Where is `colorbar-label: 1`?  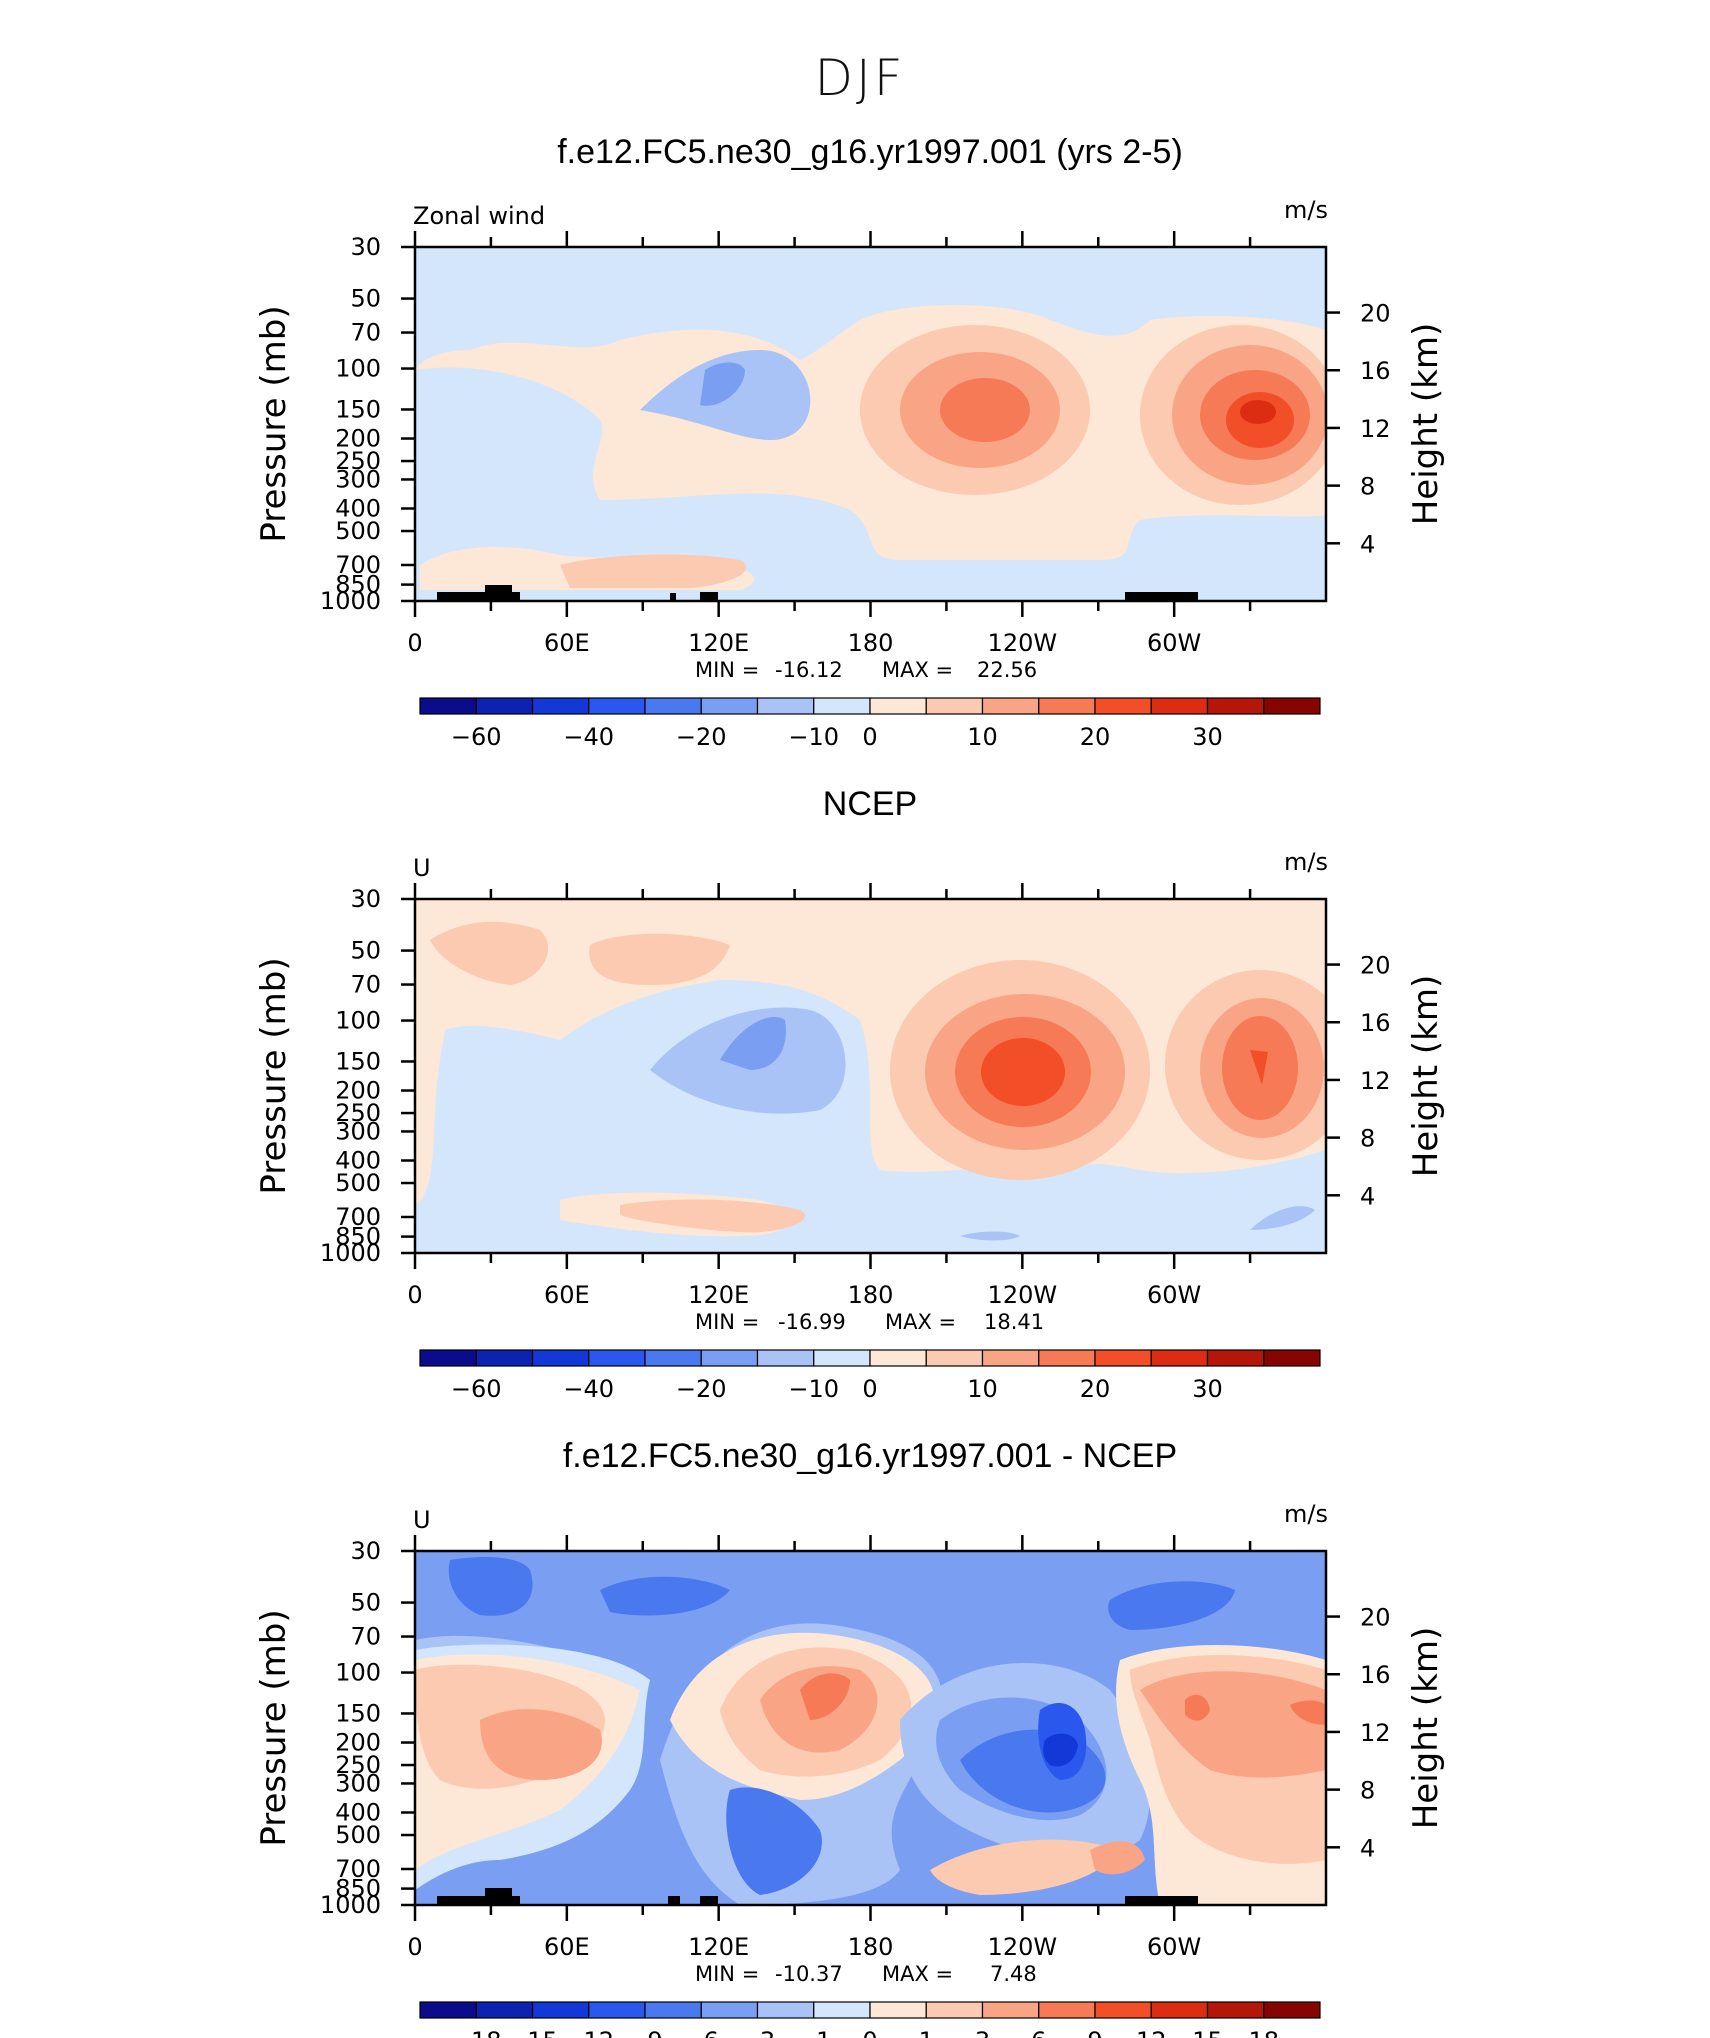 colorbar-label: 1 is located at coordinates (926, 2032).